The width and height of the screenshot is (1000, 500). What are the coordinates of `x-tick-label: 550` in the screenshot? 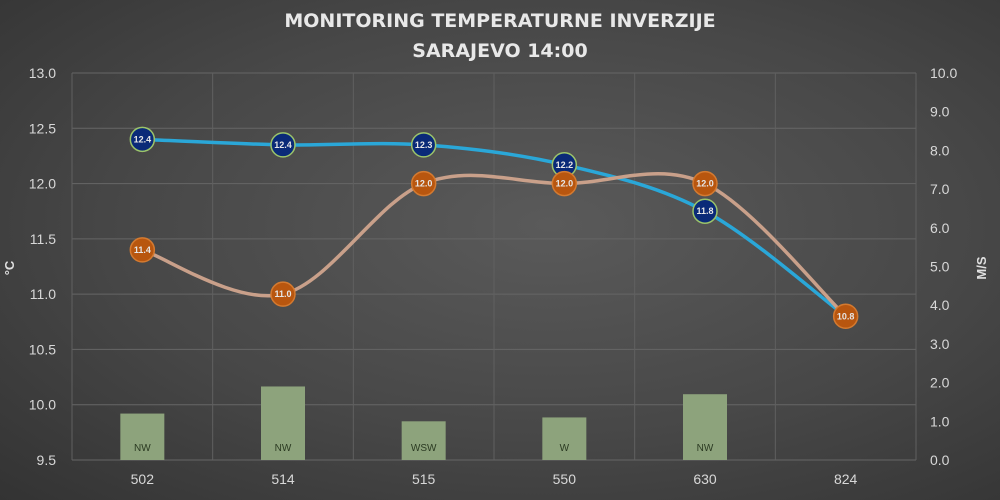 It's located at (565, 479).